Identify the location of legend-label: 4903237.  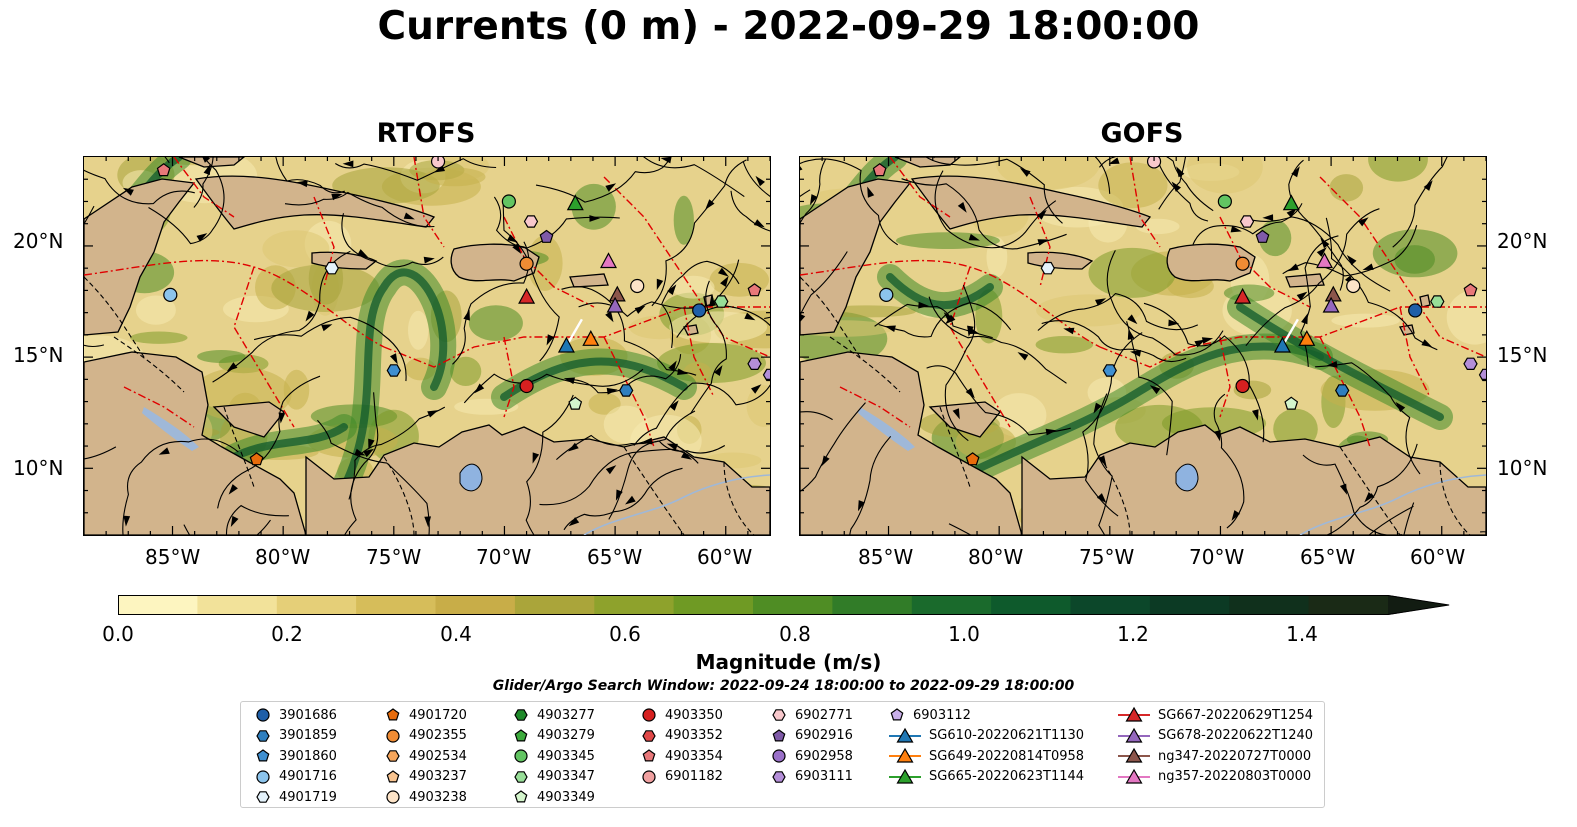
(438, 776).